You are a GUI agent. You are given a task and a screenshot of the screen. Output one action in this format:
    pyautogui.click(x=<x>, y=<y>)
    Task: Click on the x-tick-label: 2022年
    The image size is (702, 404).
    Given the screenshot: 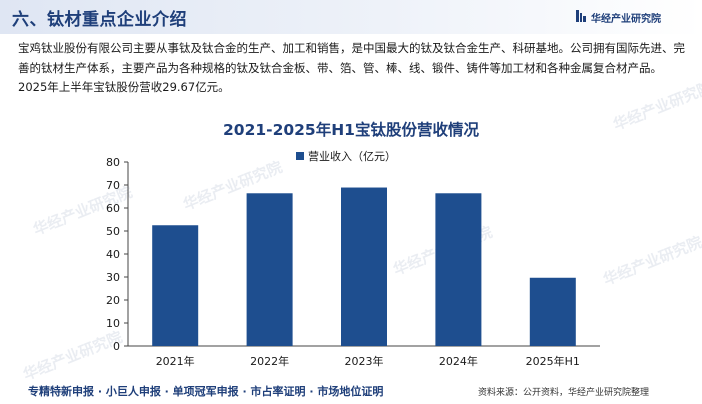 What is the action you would take?
    pyautogui.click(x=269, y=361)
    